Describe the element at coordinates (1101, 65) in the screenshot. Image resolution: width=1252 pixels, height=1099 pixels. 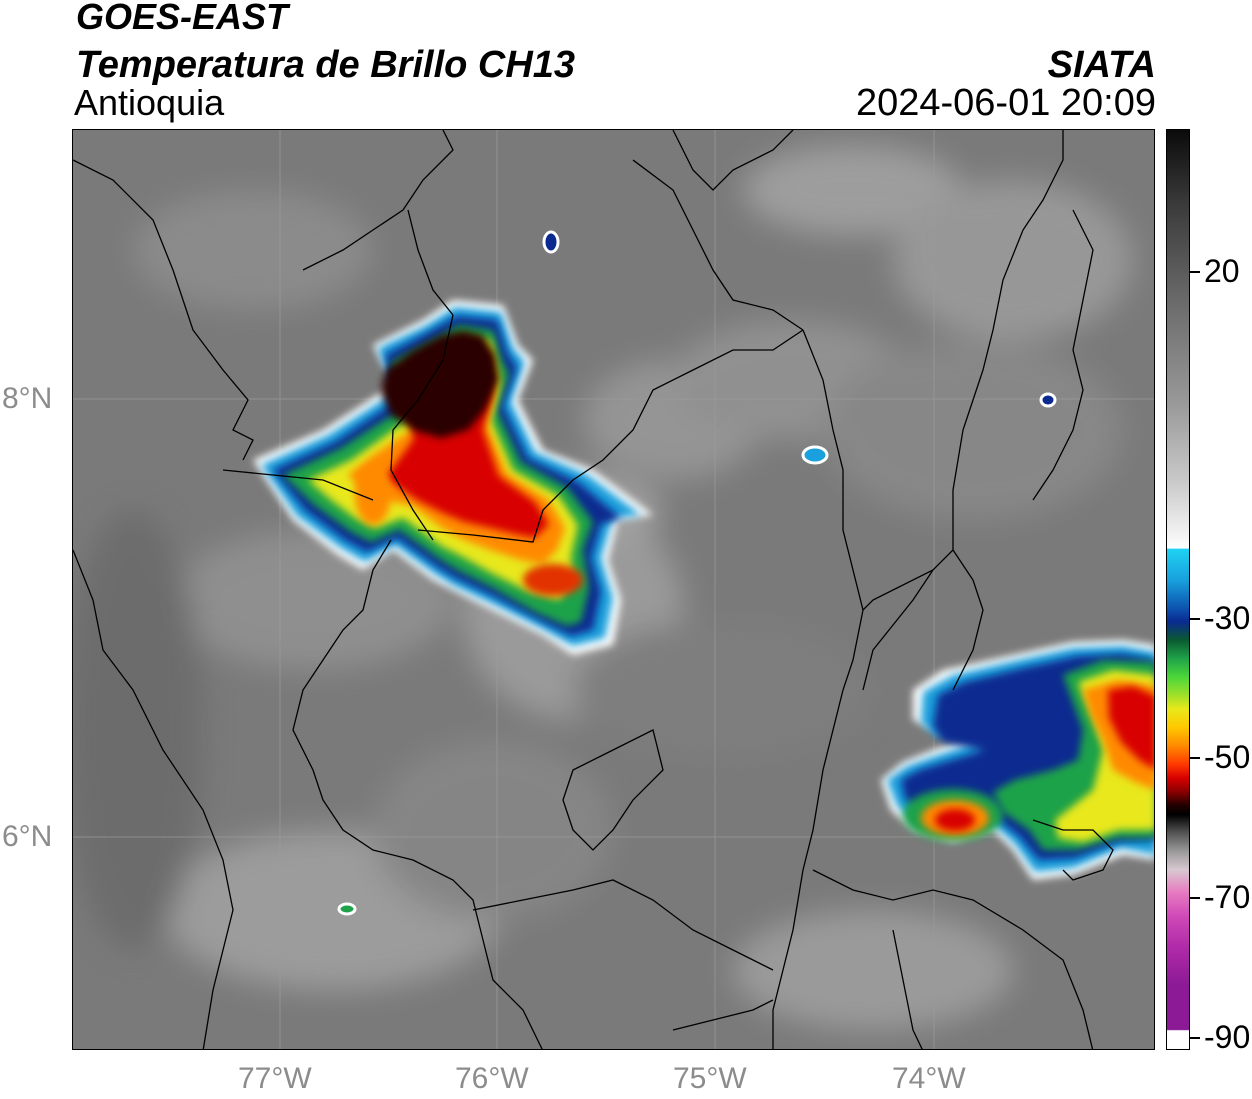
I see `organization-label: SIATA` at that location.